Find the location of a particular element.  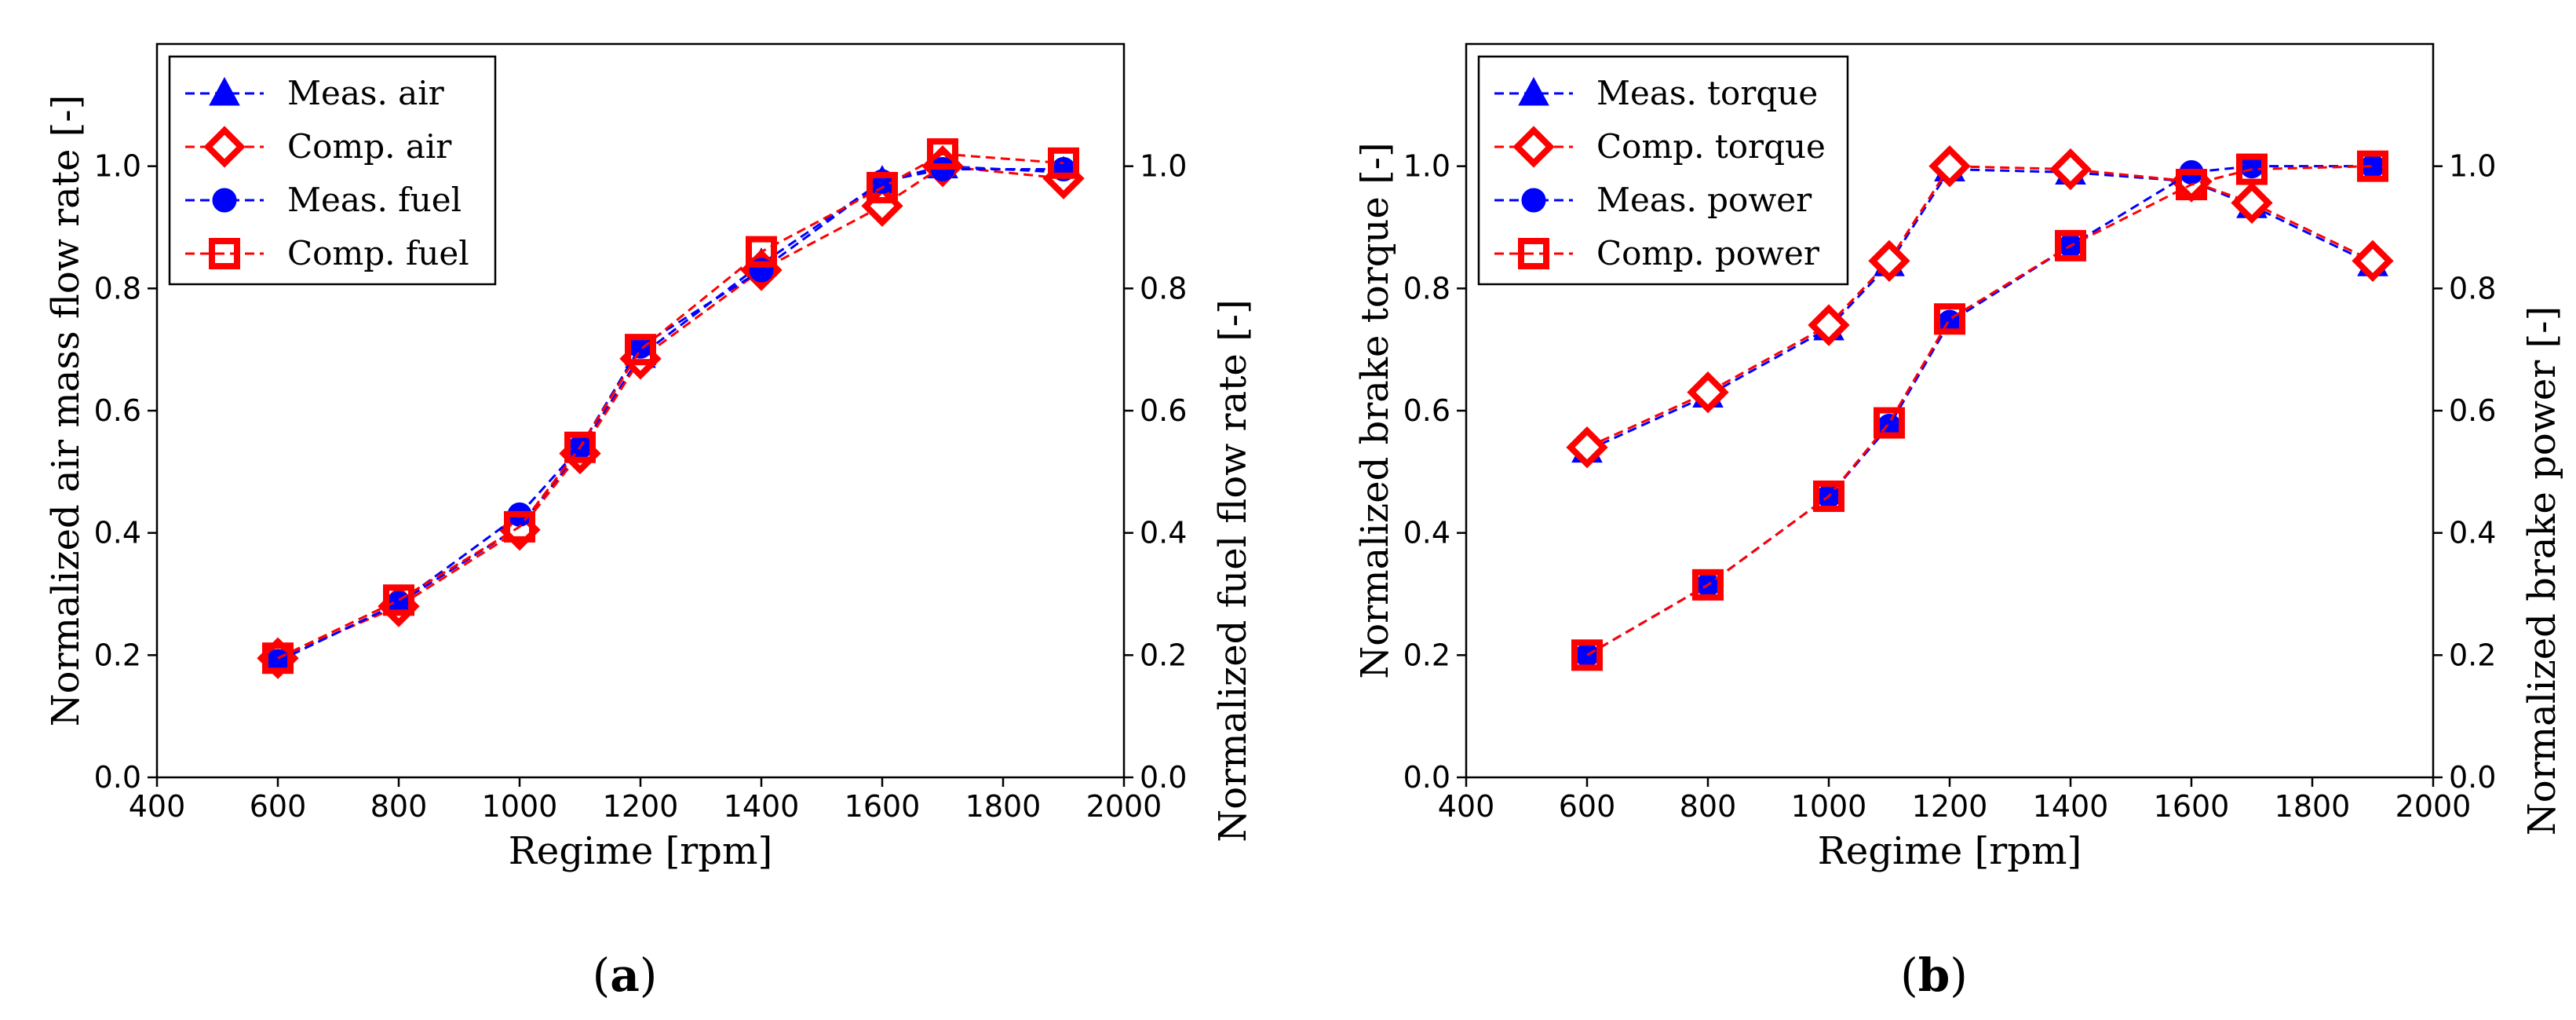

x-tick-label: 2000 is located at coordinates (1124, 806).